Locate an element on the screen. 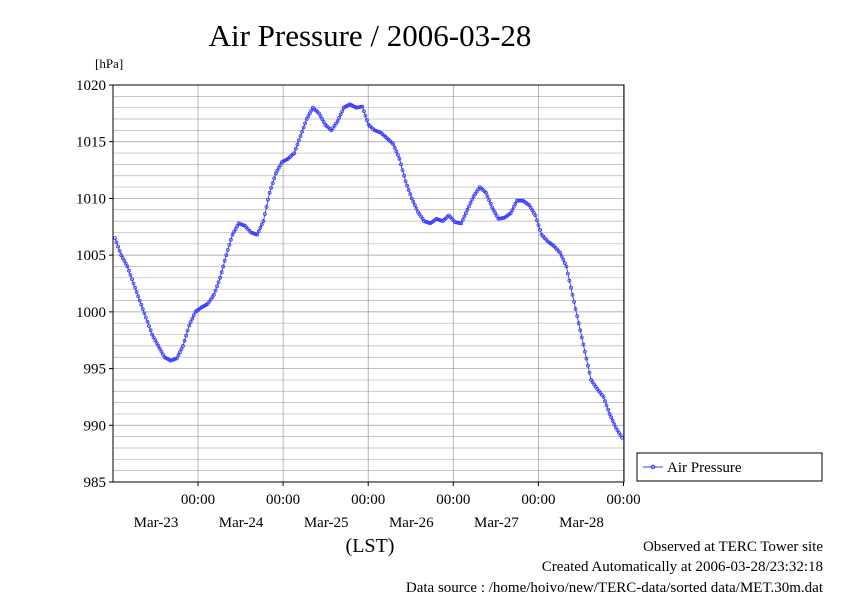 The image size is (842, 595). x-tick-date-label: Mar-25 is located at coordinates (326, 523).